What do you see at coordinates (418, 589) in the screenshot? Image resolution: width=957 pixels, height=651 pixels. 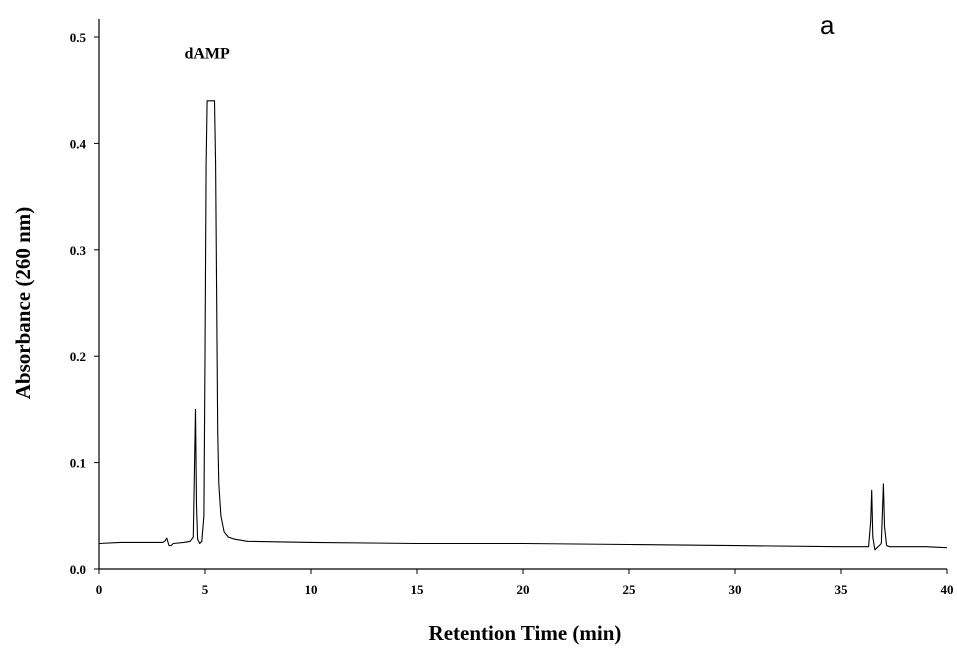 I see `x-tick-label: 15` at bounding box center [418, 589].